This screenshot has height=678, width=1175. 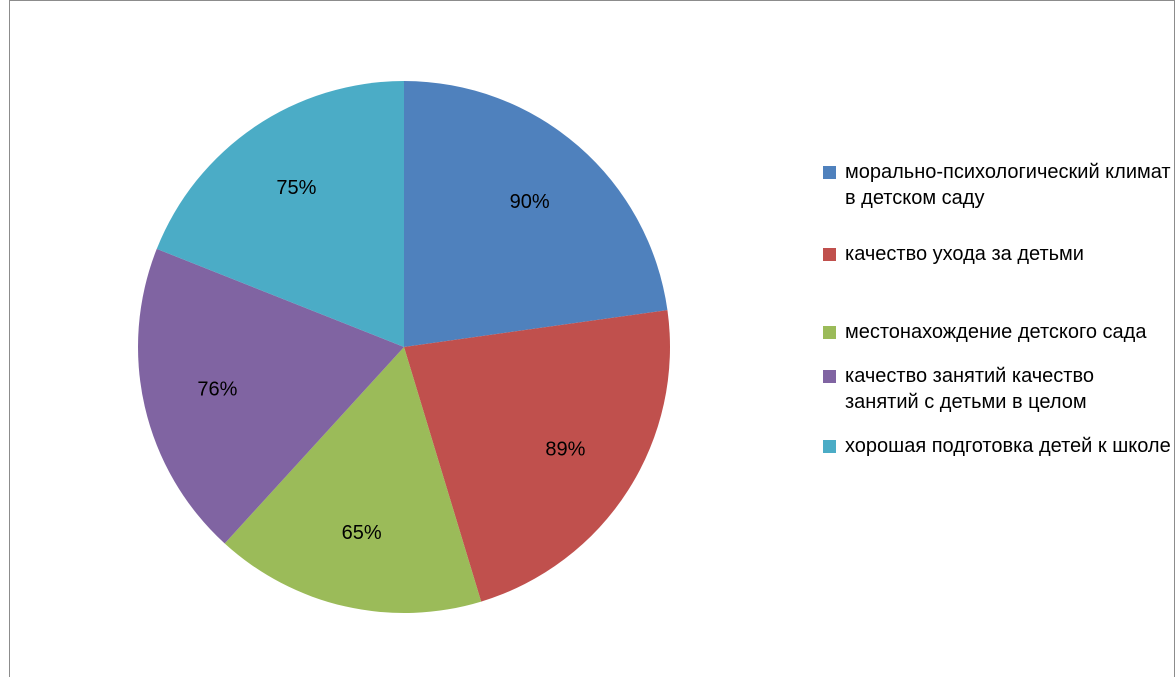 I want to click on data-label-location: 65%, so click(x=362, y=533).